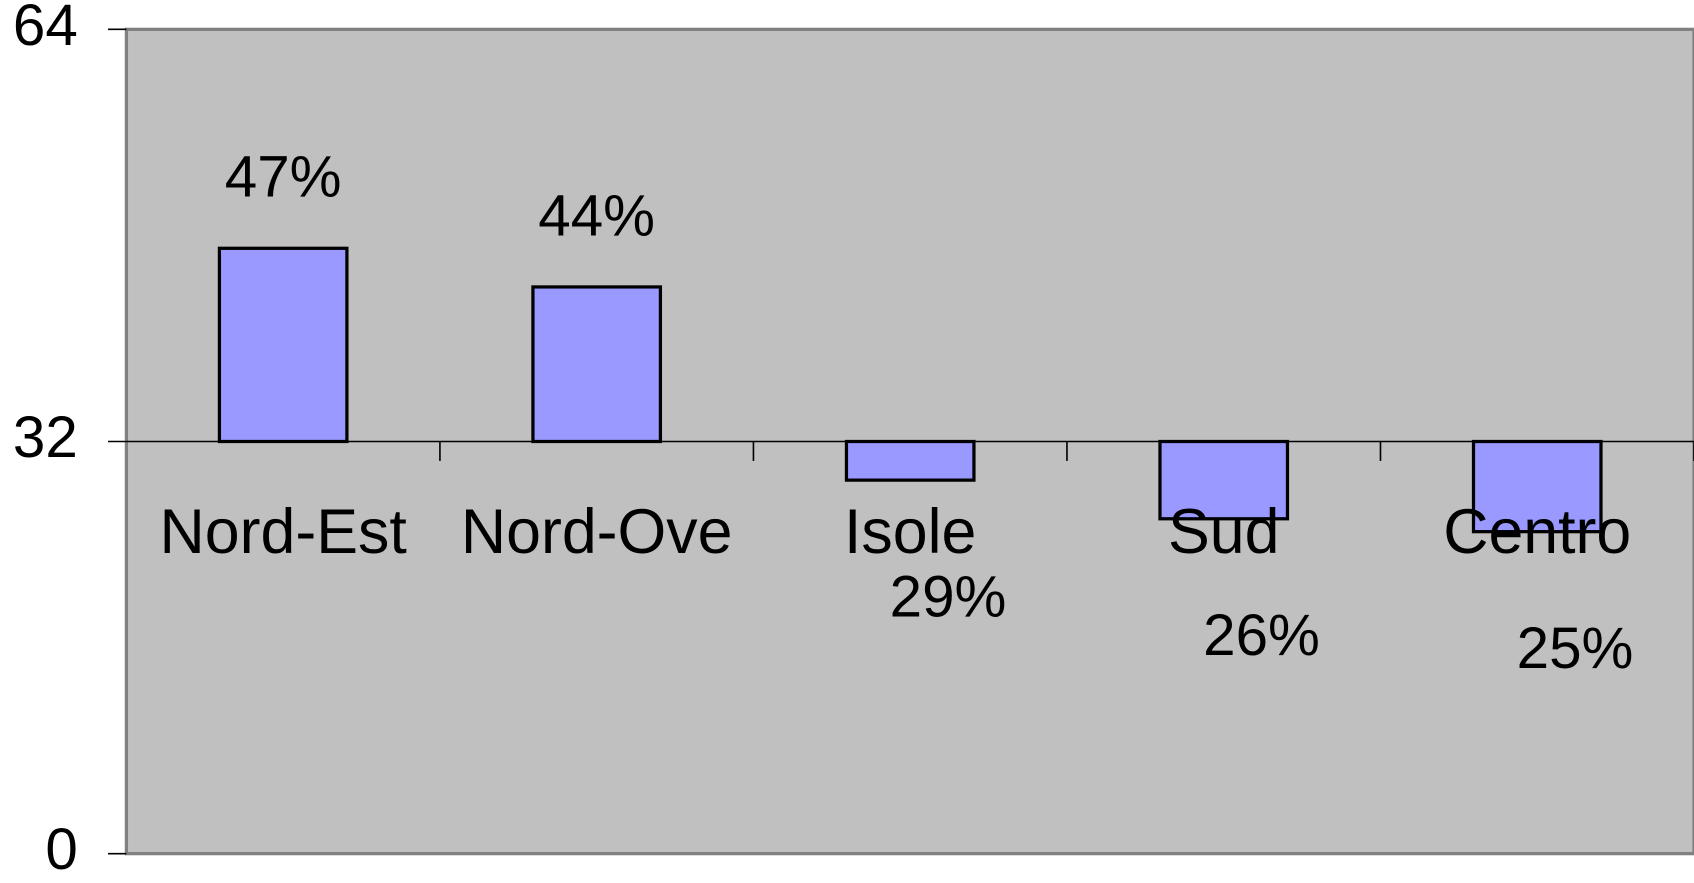 The width and height of the screenshot is (1694, 883). I want to click on x-tick-label: Nord-Est, so click(283, 532).